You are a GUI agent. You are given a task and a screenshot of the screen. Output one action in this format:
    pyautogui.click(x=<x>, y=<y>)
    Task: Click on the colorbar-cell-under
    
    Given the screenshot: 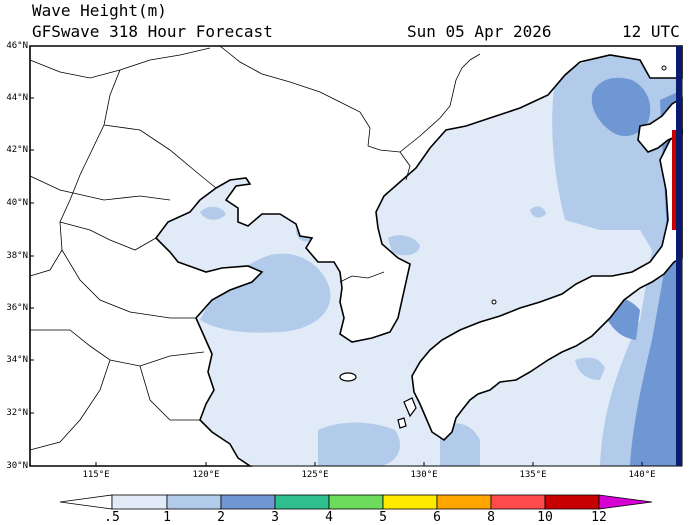 What is the action you would take?
    pyautogui.click(x=86, y=502)
    